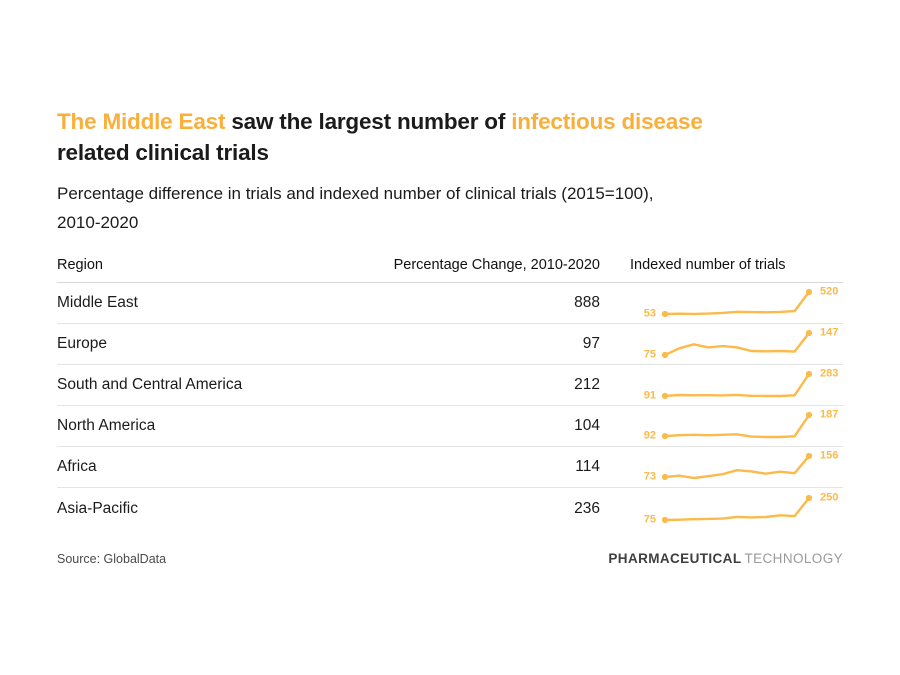 This screenshot has height=675, width=900. What do you see at coordinates (82, 343) in the screenshot?
I see `region-name: Europe` at bounding box center [82, 343].